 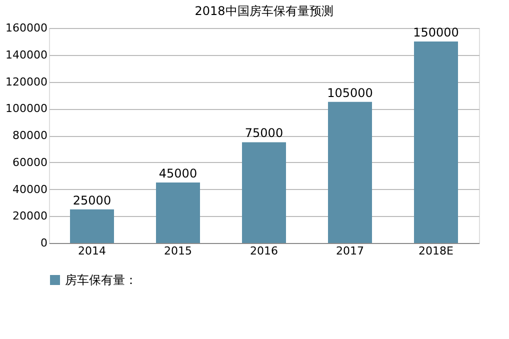 I want to click on chart-title: 2018中国房车保有量预测, so click(x=264, y=11).